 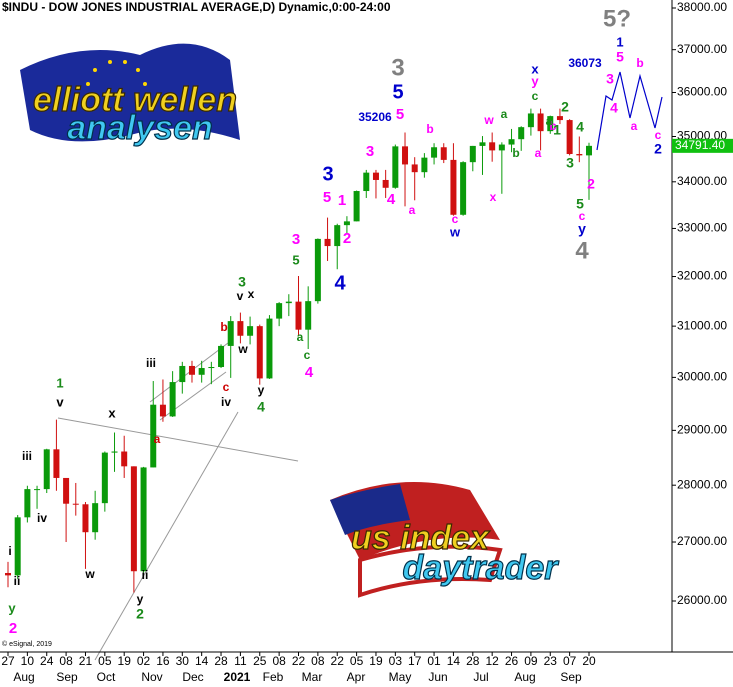 I want to click on x-tick-label: 02, so click(x=144, y=661).